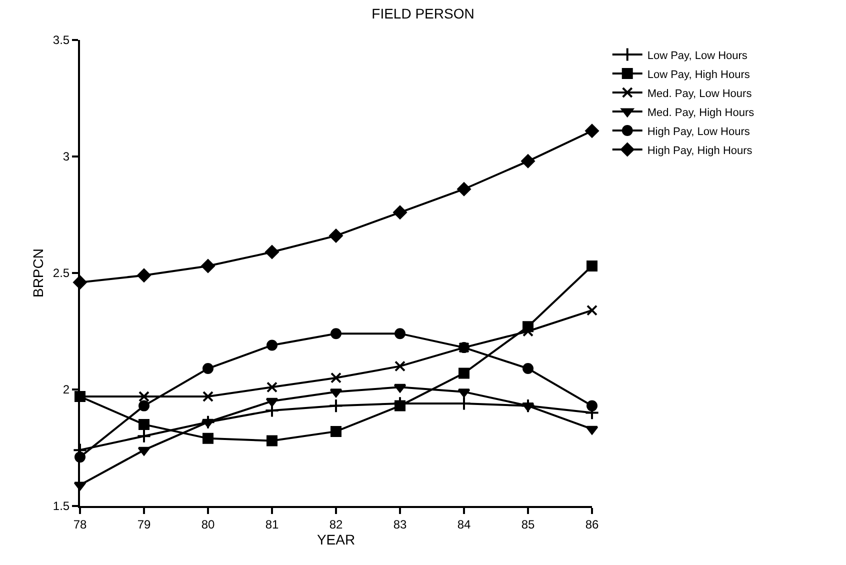  I want to click on y-tick-label: 2.5, so click(61, 273).